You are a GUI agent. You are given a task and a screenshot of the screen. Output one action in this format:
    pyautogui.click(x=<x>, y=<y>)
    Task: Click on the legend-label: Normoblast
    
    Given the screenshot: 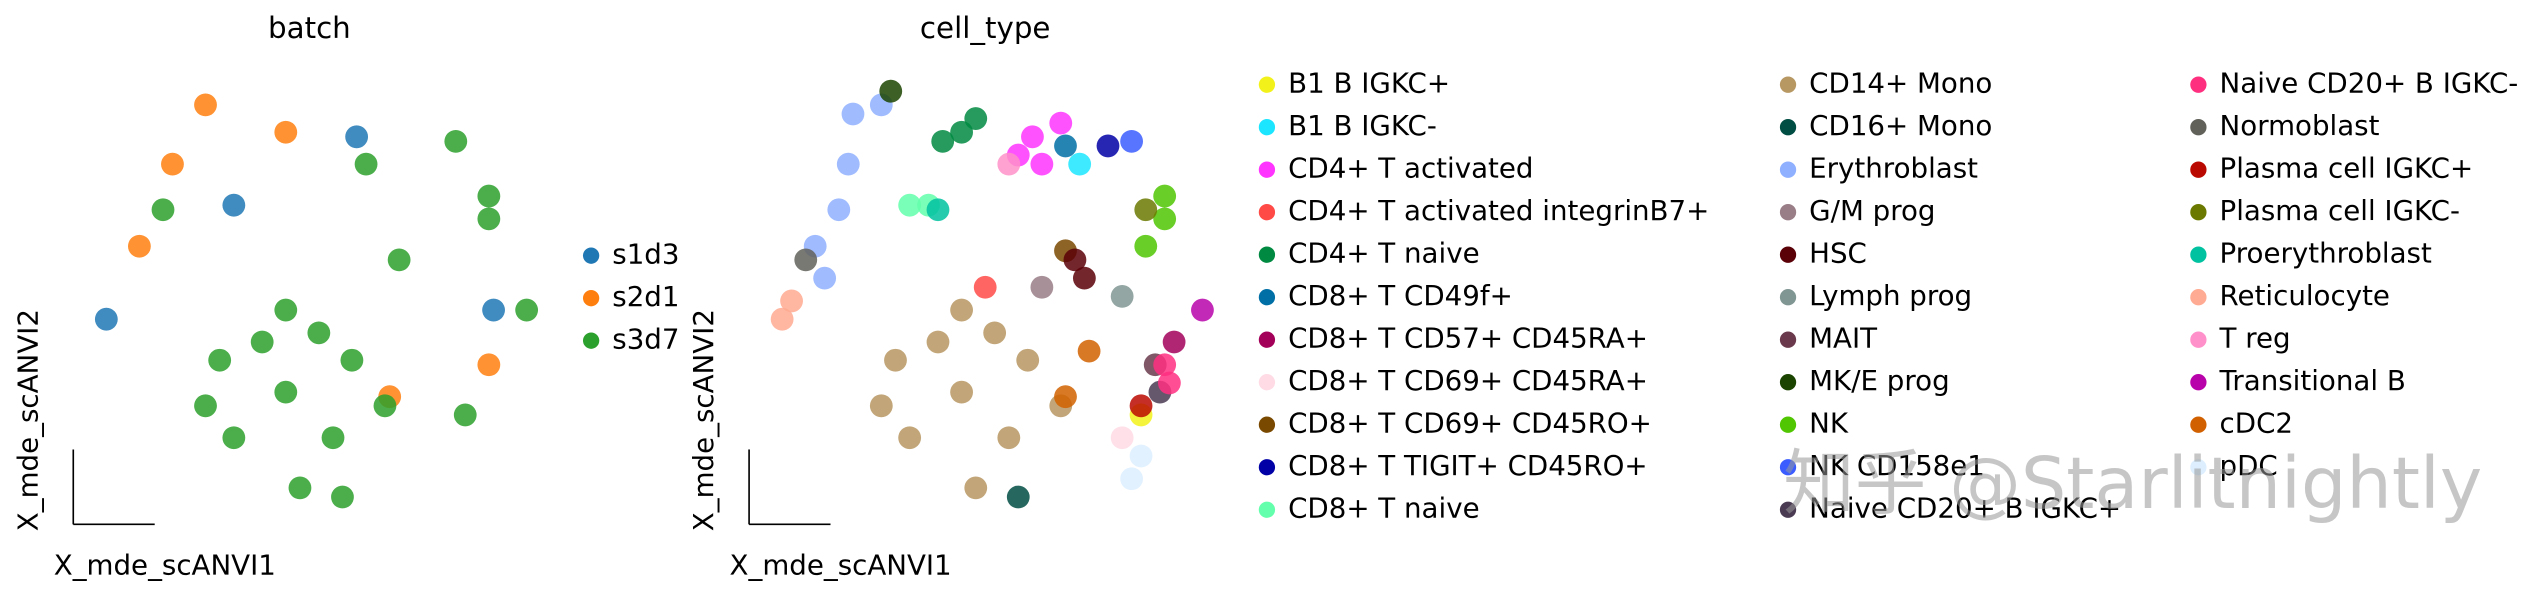 What is the action you would take?
    pyautogui.click(x=2300, y=125)
    